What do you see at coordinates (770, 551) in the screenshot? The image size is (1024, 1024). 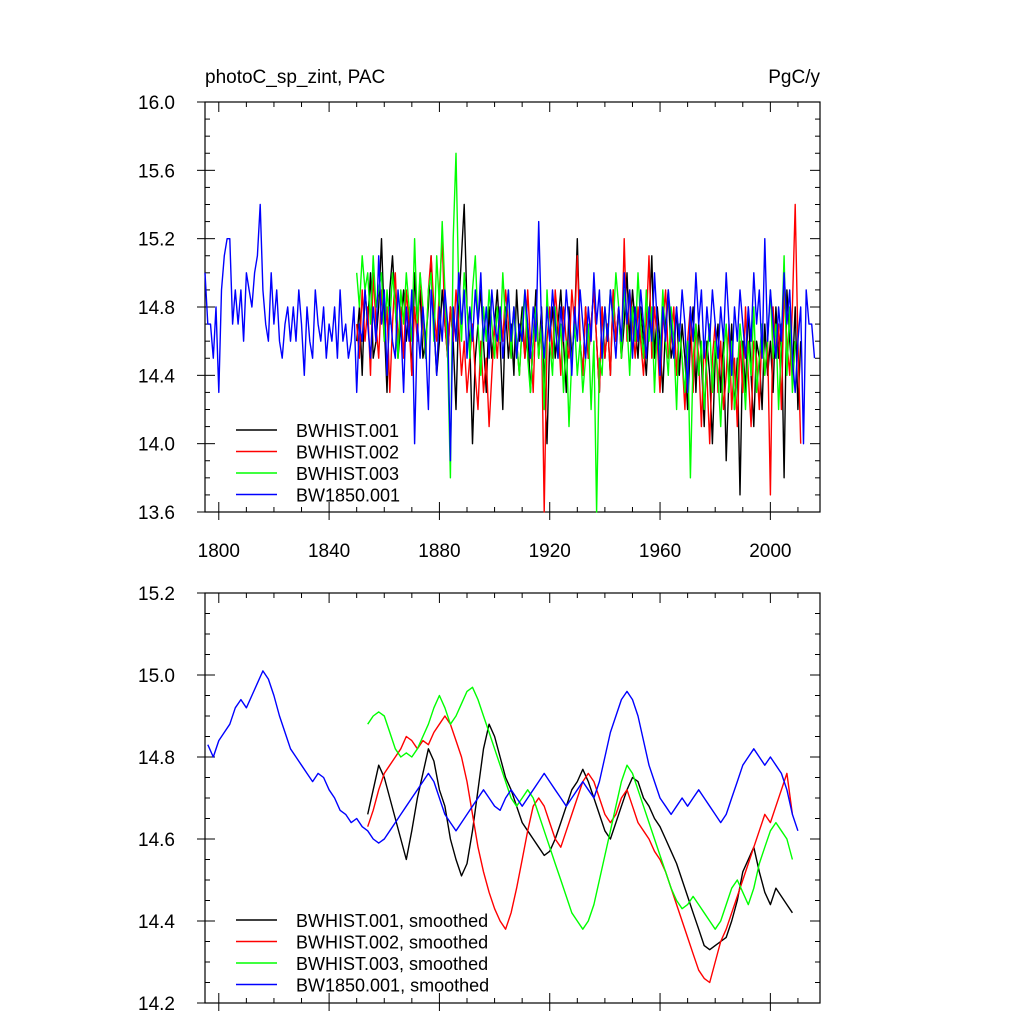 I see `x-tick-label: 2000` at bounding box center [770, 551].